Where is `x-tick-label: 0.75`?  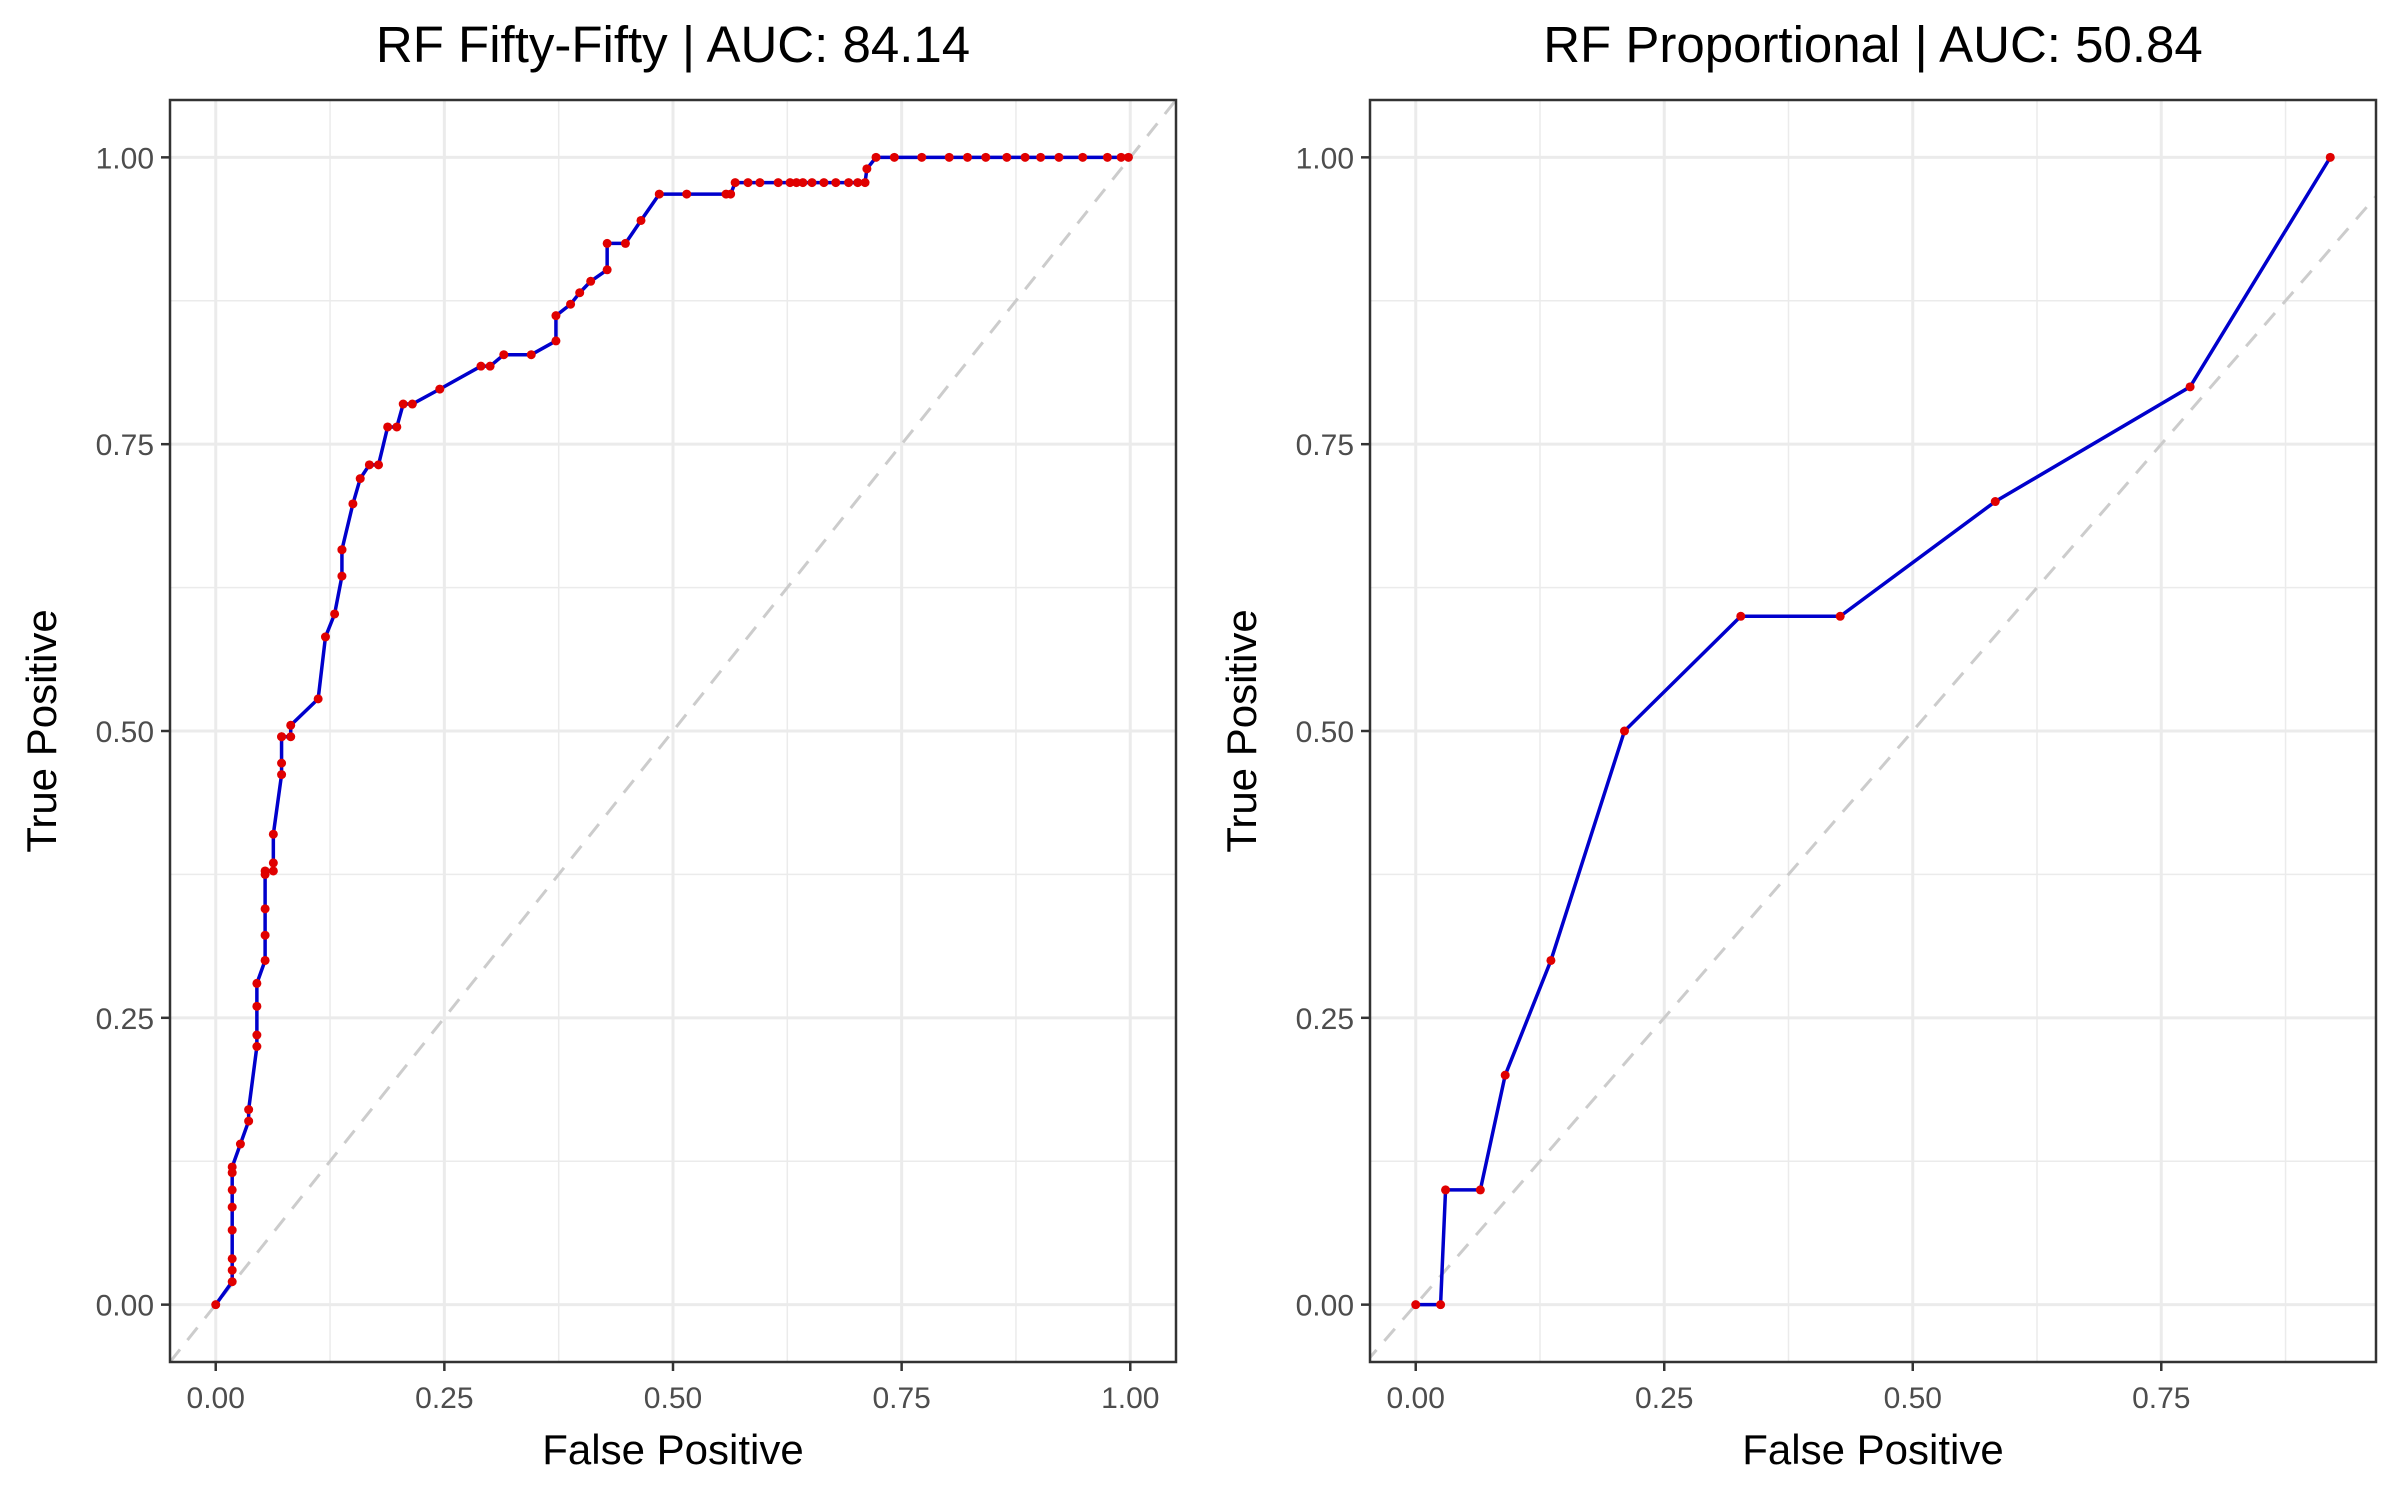
x-tick-label: 0.75 is located at coordinates (2161, 1398).